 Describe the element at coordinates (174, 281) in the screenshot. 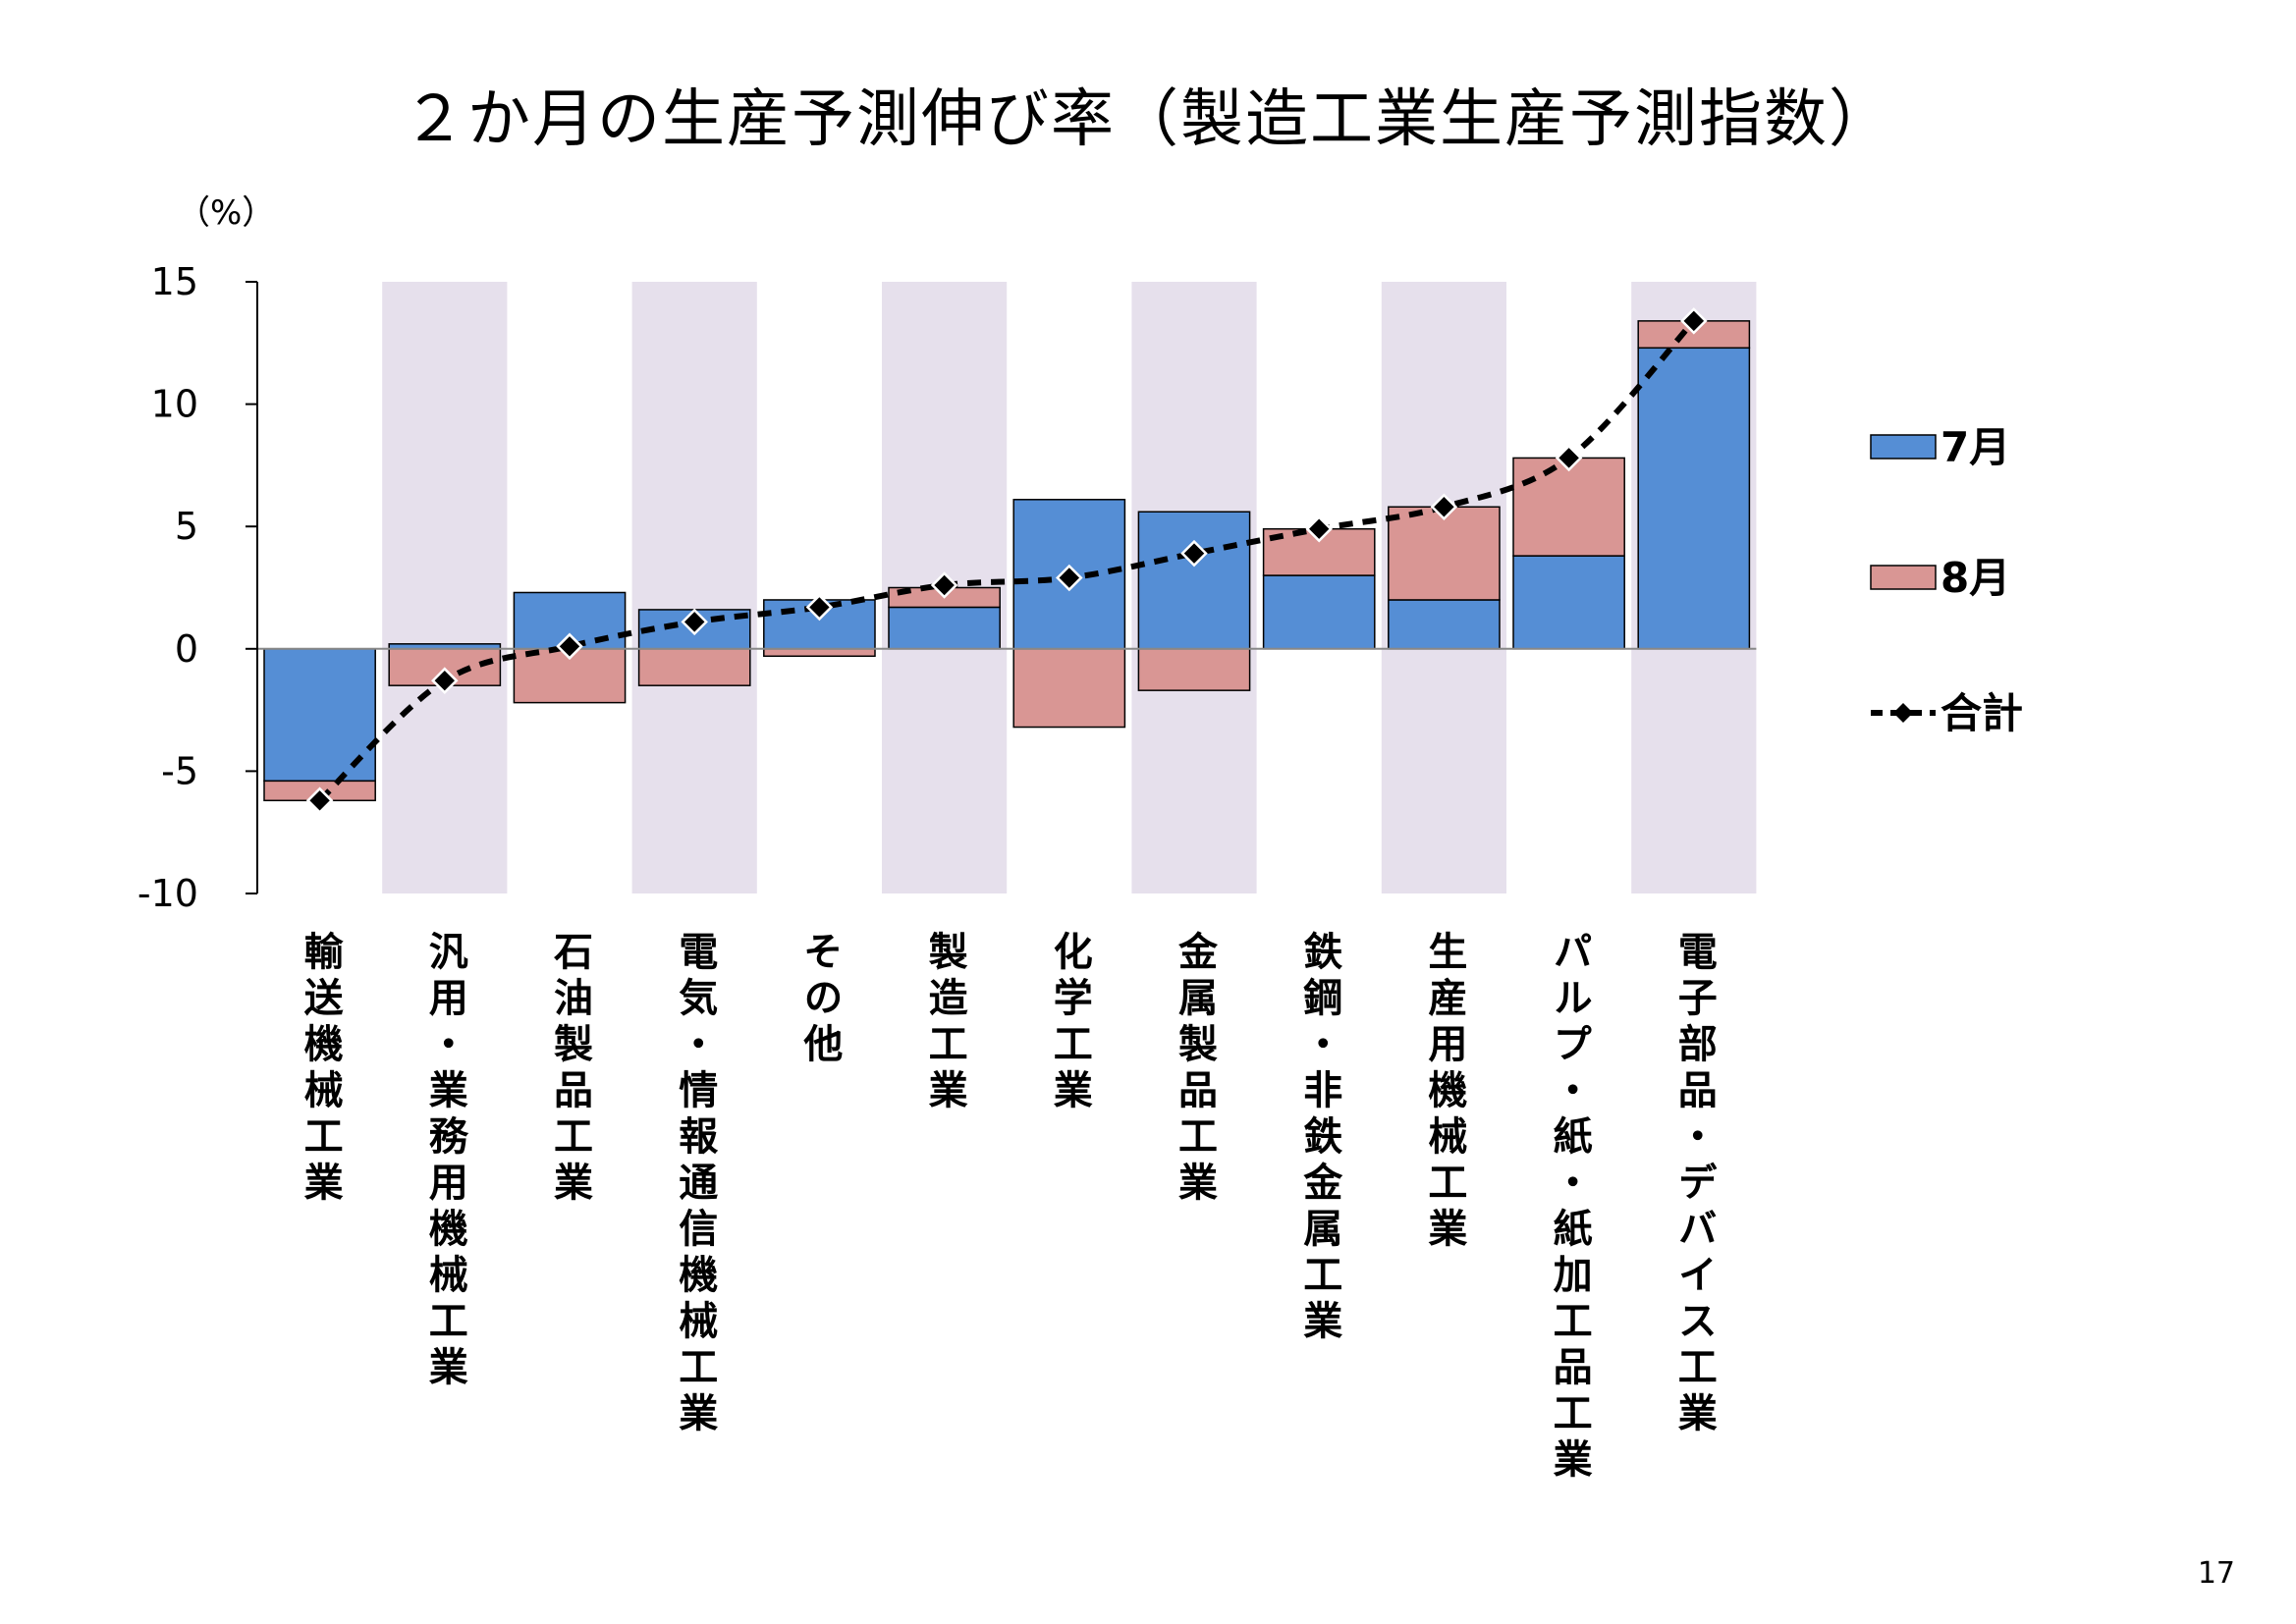

I see `y-tick-label: 15` at that location.